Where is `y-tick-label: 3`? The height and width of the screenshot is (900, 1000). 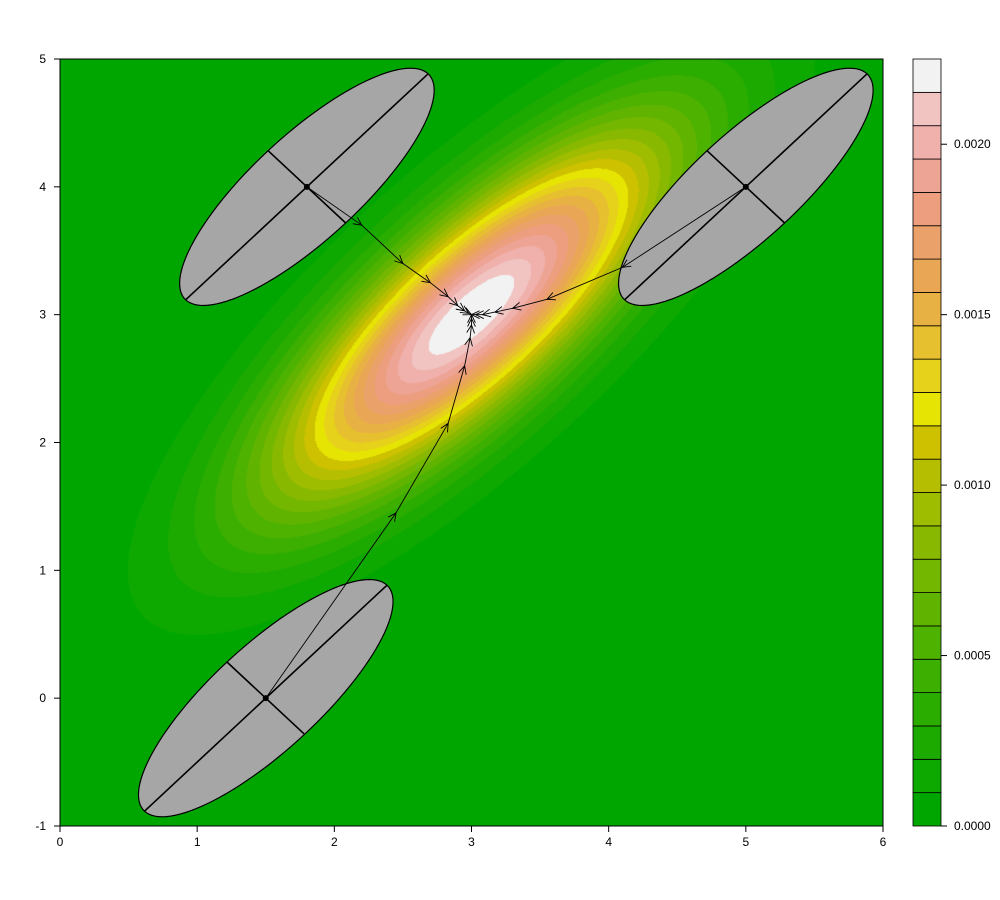
y-tick-label: 3 is located at coordinates (42, 315).